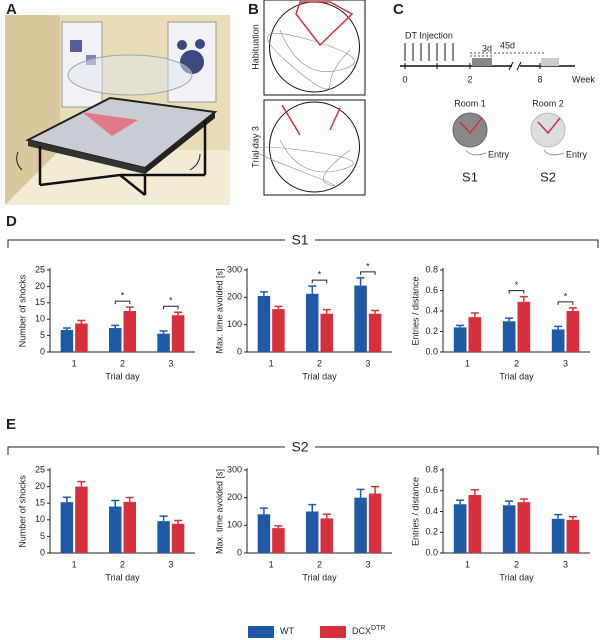  What do you see at coordinates (40, 469) in the screenshot?
I see `y-tick-label: 25` at bounding box center [40, 469].